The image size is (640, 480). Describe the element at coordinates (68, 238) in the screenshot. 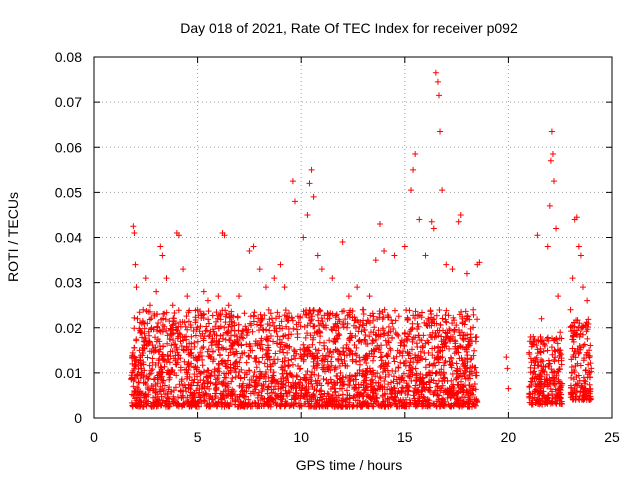

I see `y-tick-label: 0.04` at that location.